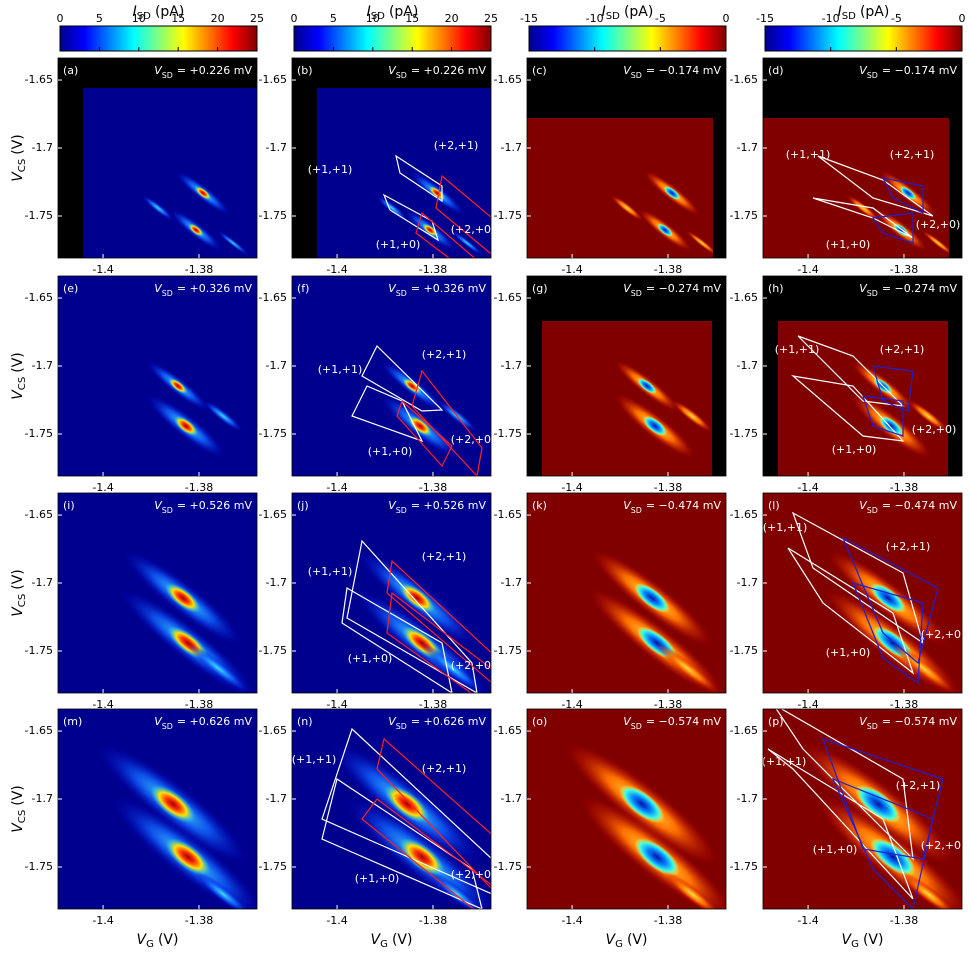  I want to click on panel-label: (n), so click(305, 721).